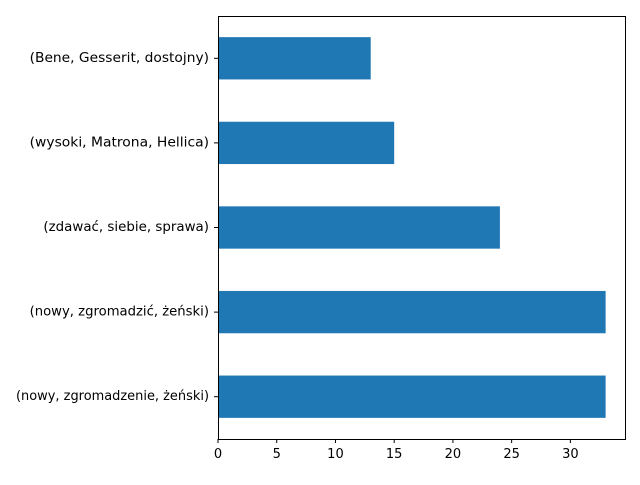 This screenshot has width=640, height=485. Describe the element at coordinates (570, 454) in the screenshot. I see `x-tick-label: 30` at that location.